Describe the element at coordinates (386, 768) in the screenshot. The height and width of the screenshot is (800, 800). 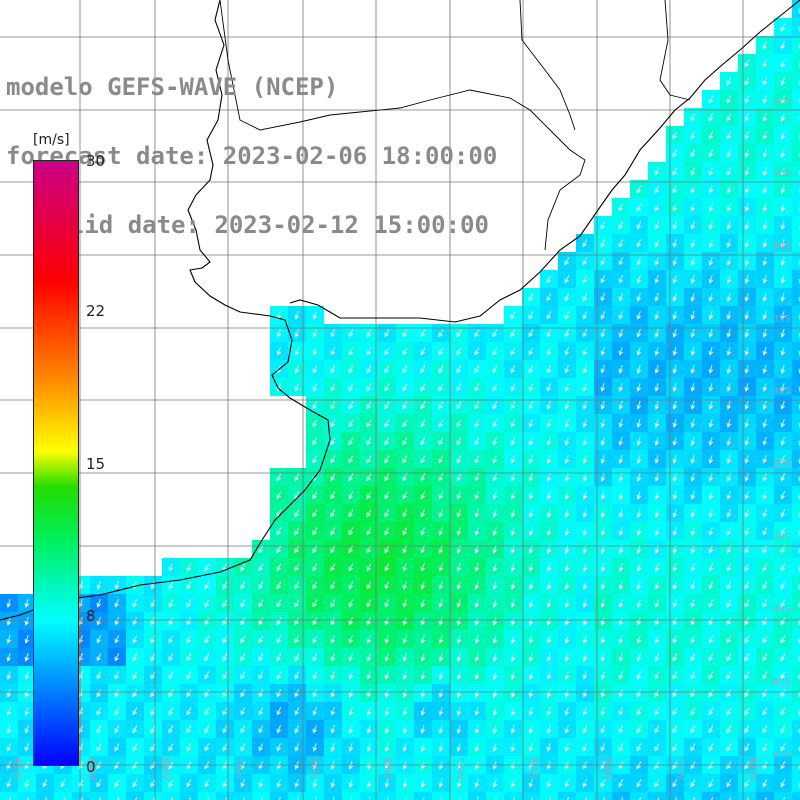
I see `longitude-label: 56W` at that location.